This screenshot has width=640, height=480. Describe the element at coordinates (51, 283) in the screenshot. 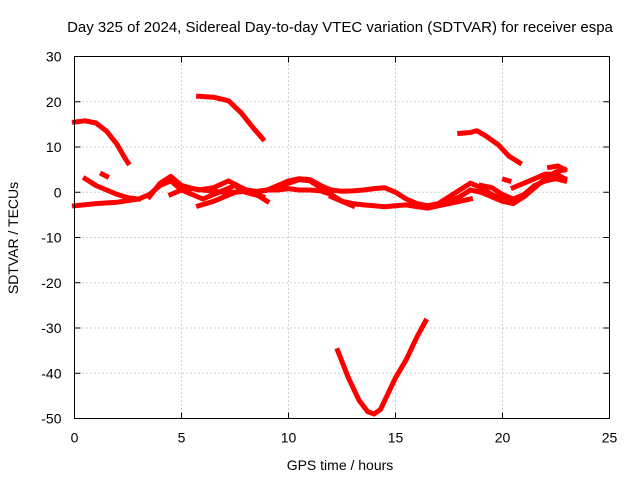

I see `y-tick-label: -20` at that location.